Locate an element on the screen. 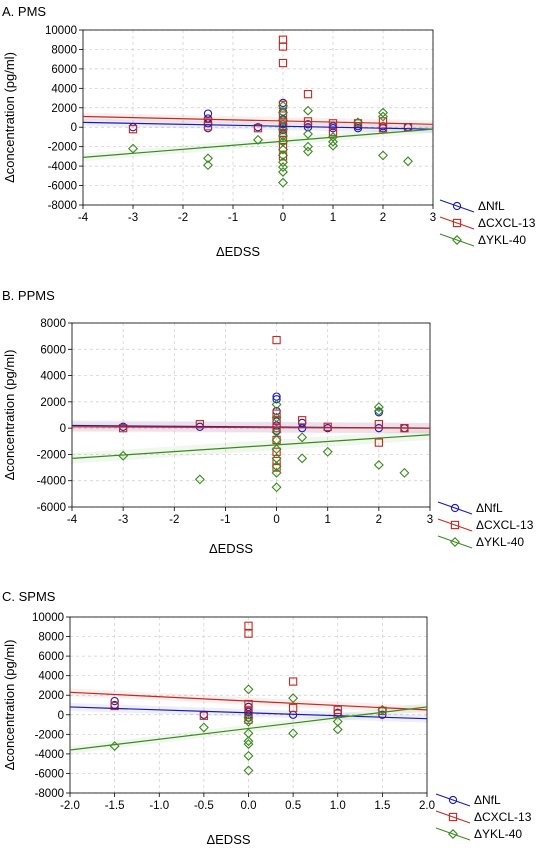 The height and width of the screenshot is (852, 550). x-tick-label: -3 is located at coordinates (123, 520).